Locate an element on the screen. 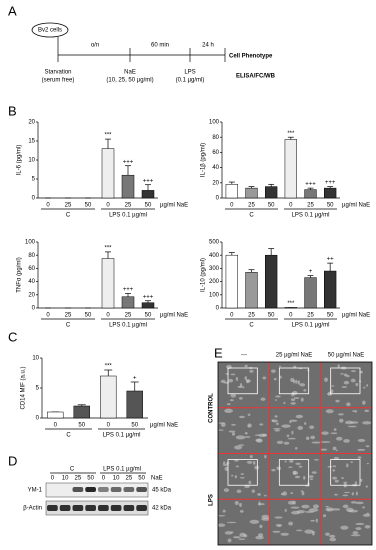  column-label: 25 µg/ml NaE is located at coordinates (294, 356).